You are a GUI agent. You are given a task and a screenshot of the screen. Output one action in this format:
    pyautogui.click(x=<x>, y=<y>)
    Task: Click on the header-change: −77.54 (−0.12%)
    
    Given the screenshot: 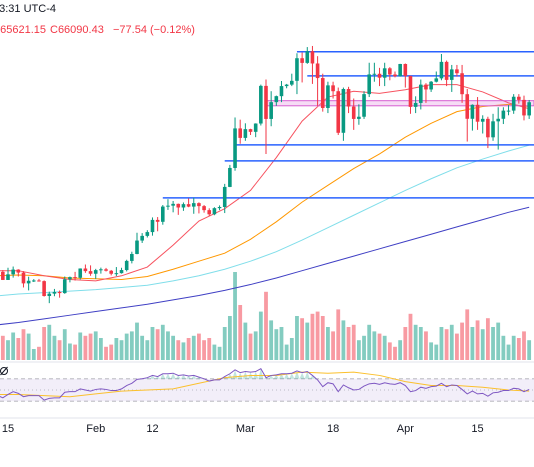 What is the action you would take?
    pyautogui.click(x=154, y=30)
    